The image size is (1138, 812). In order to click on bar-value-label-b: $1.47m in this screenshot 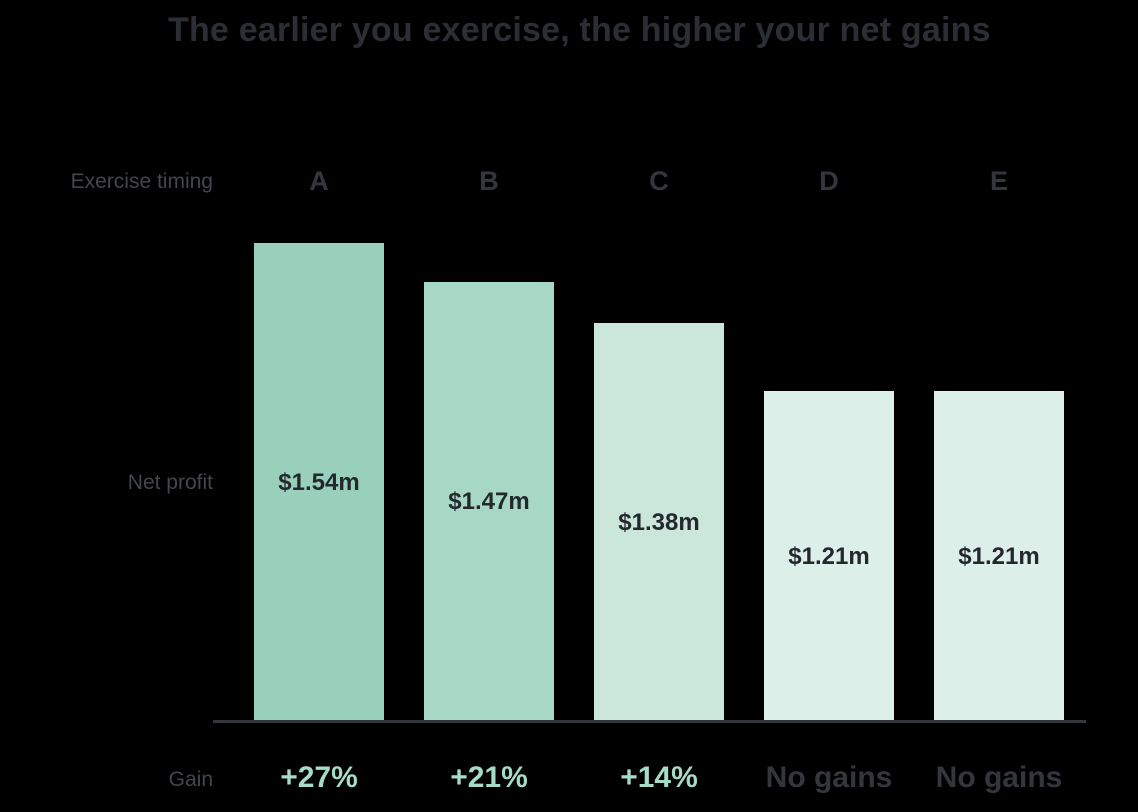, I will do `click(489, 501)`.